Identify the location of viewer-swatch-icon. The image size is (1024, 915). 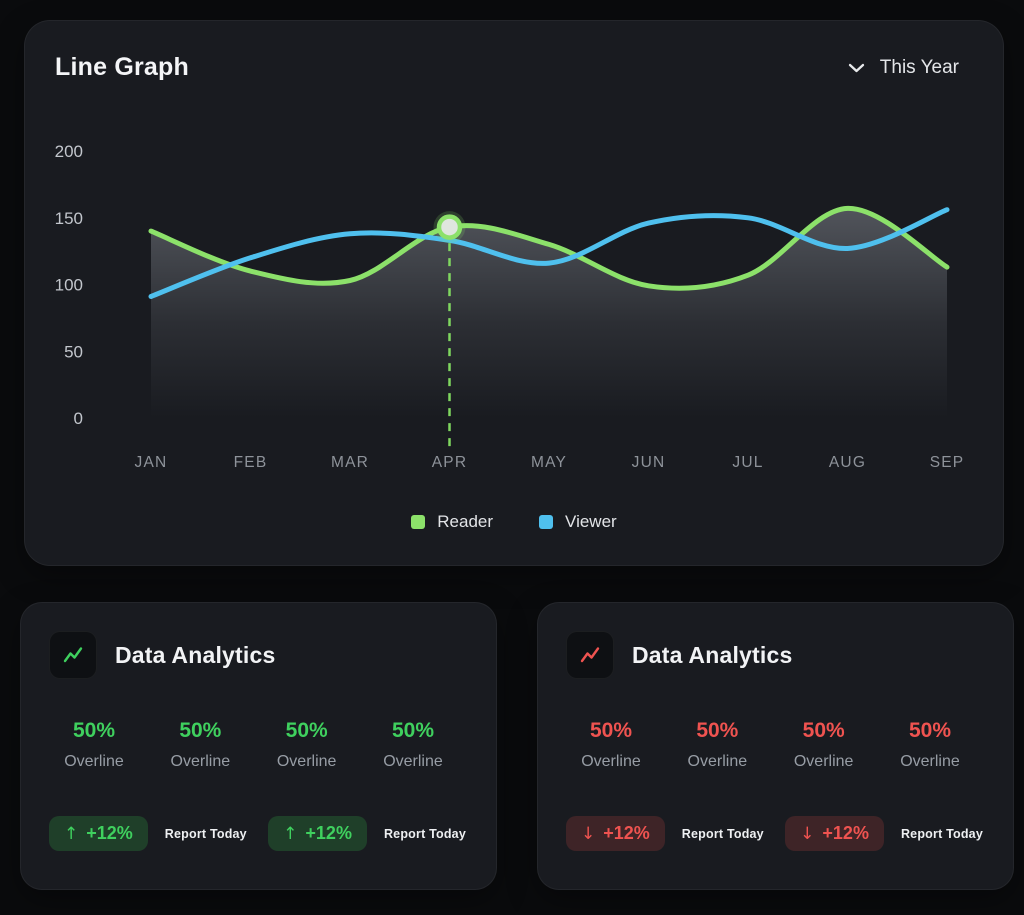
(546, 522).